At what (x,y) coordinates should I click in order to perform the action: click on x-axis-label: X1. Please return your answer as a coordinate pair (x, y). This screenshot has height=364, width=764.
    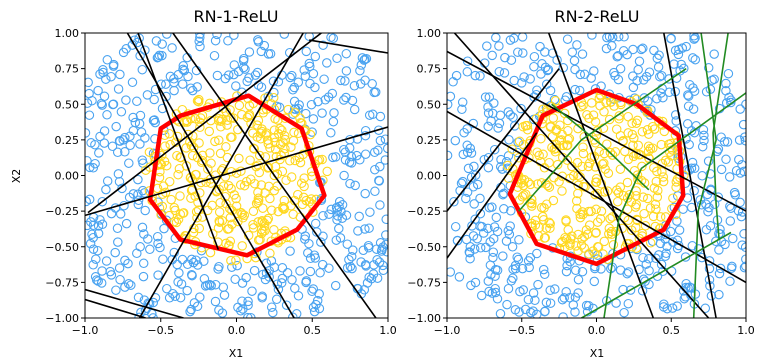
    Looking at the image, I should click on (597, 353).